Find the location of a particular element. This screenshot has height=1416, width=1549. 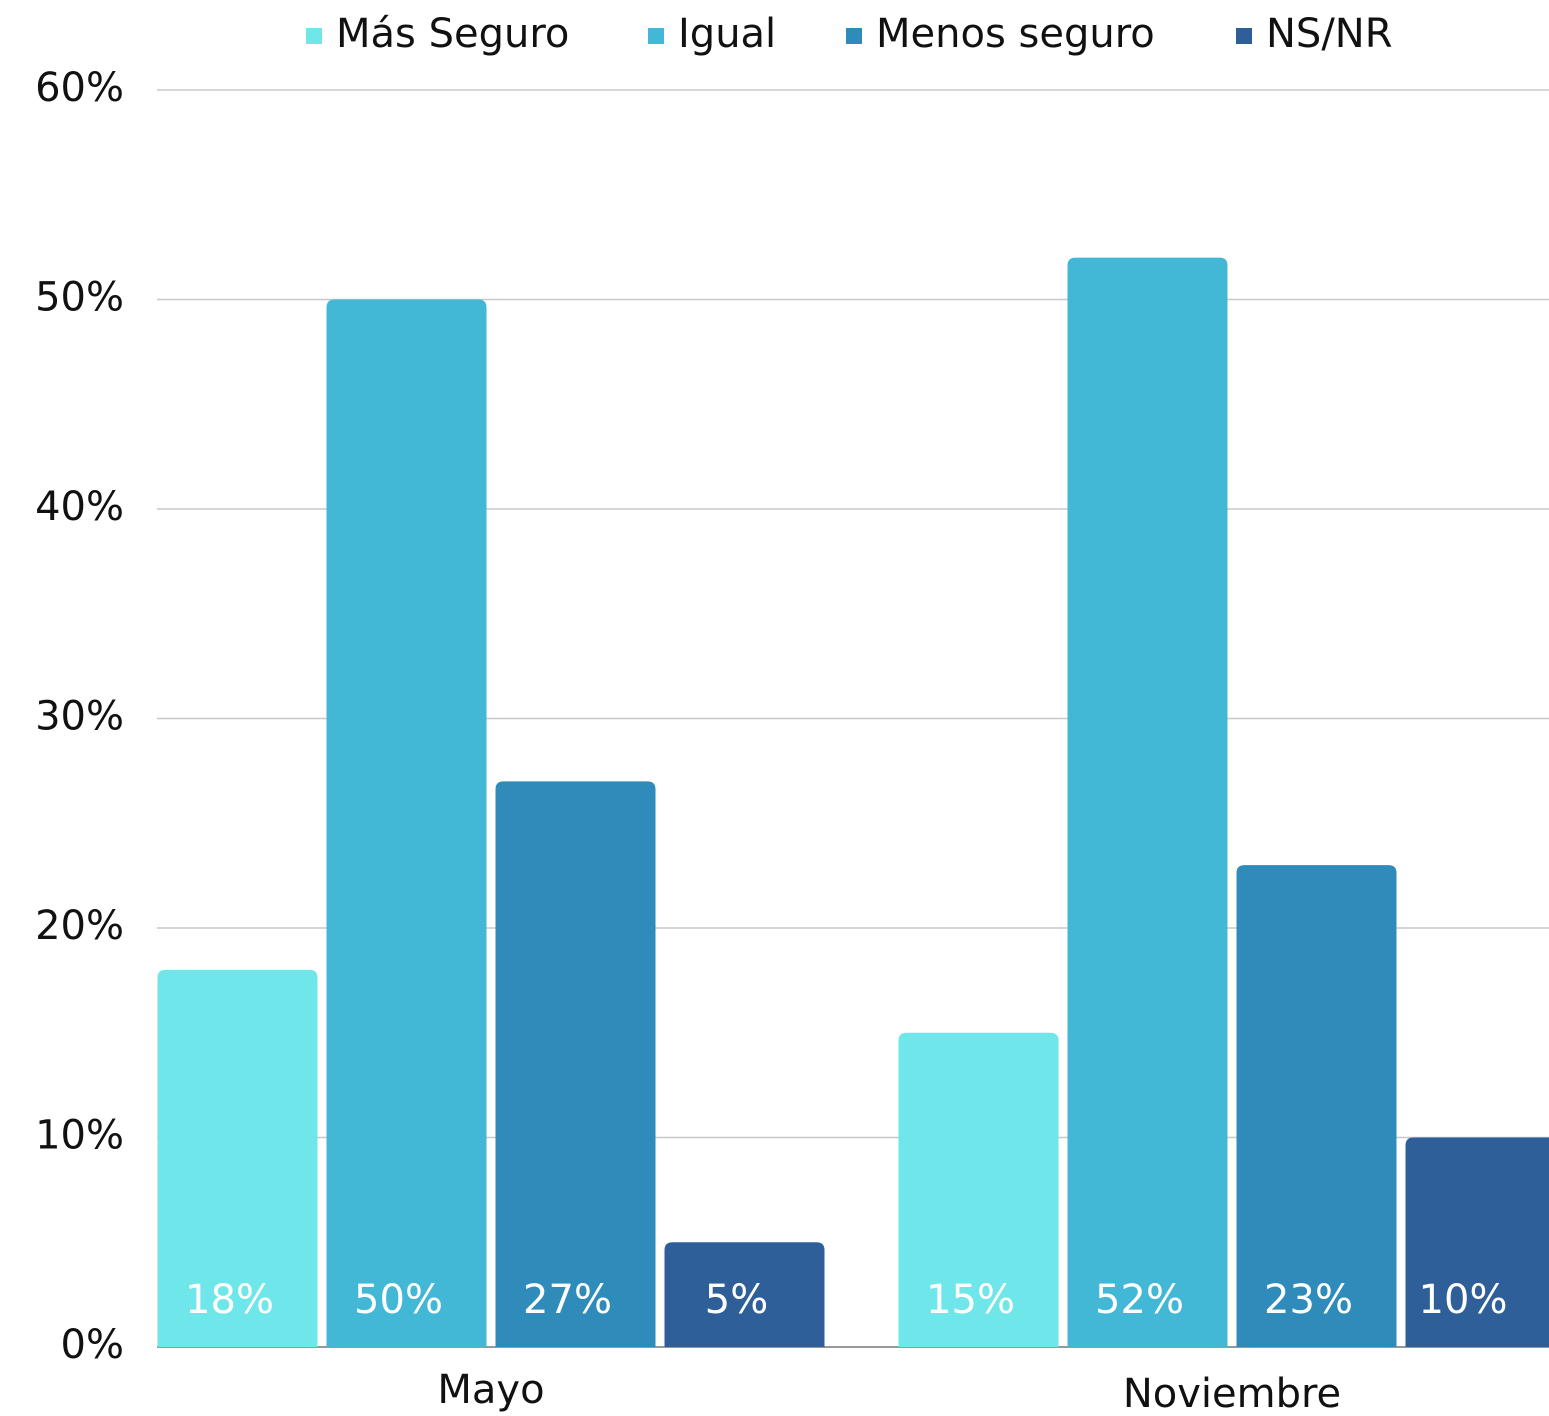

y-tick-label: 30% is located at coordinates (79, 717).